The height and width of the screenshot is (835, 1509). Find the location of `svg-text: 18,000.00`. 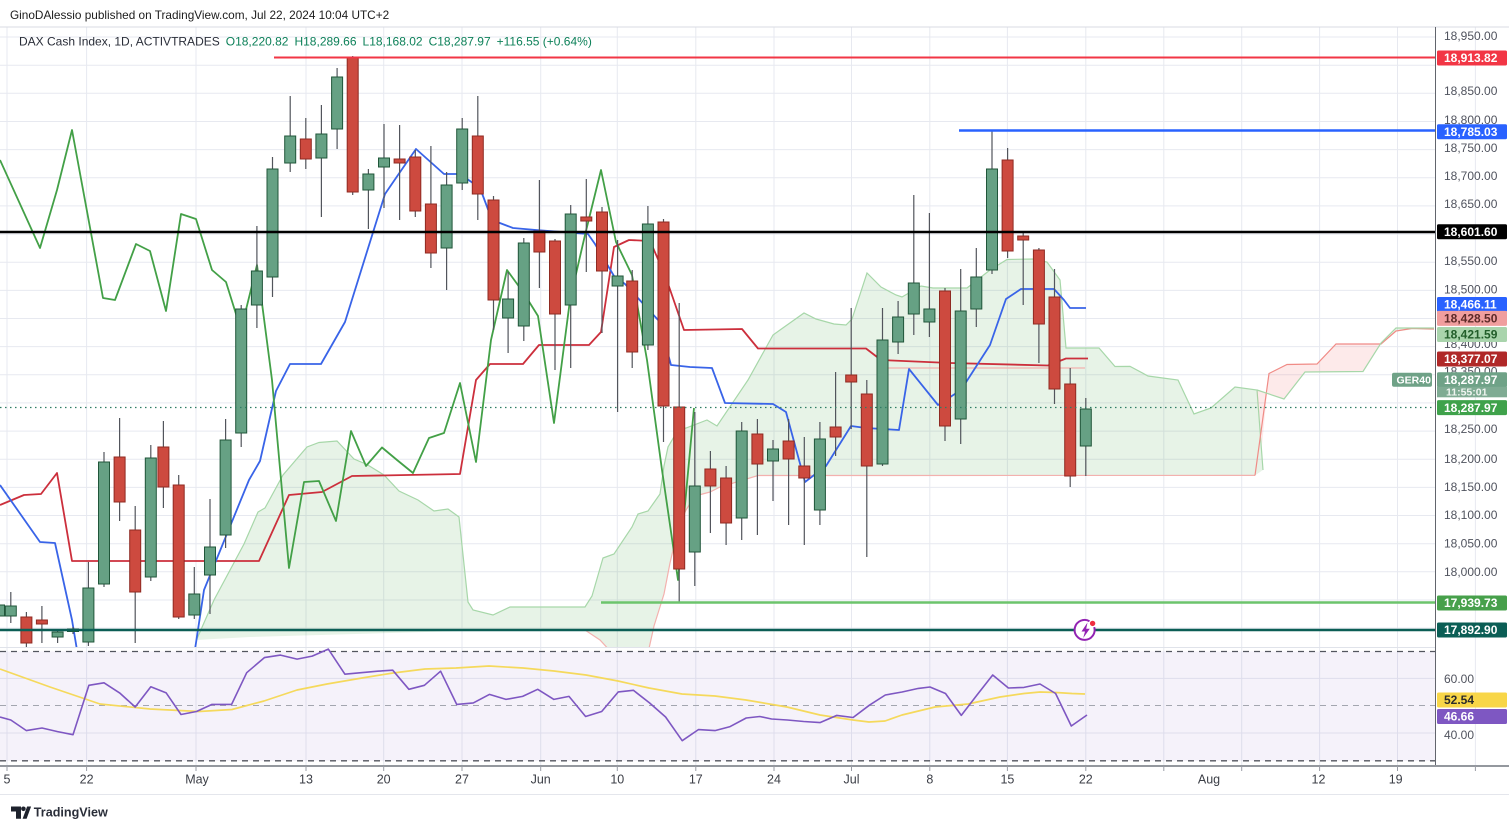

svg-text: 18,000.00 is located at coordinates (1471, 572).